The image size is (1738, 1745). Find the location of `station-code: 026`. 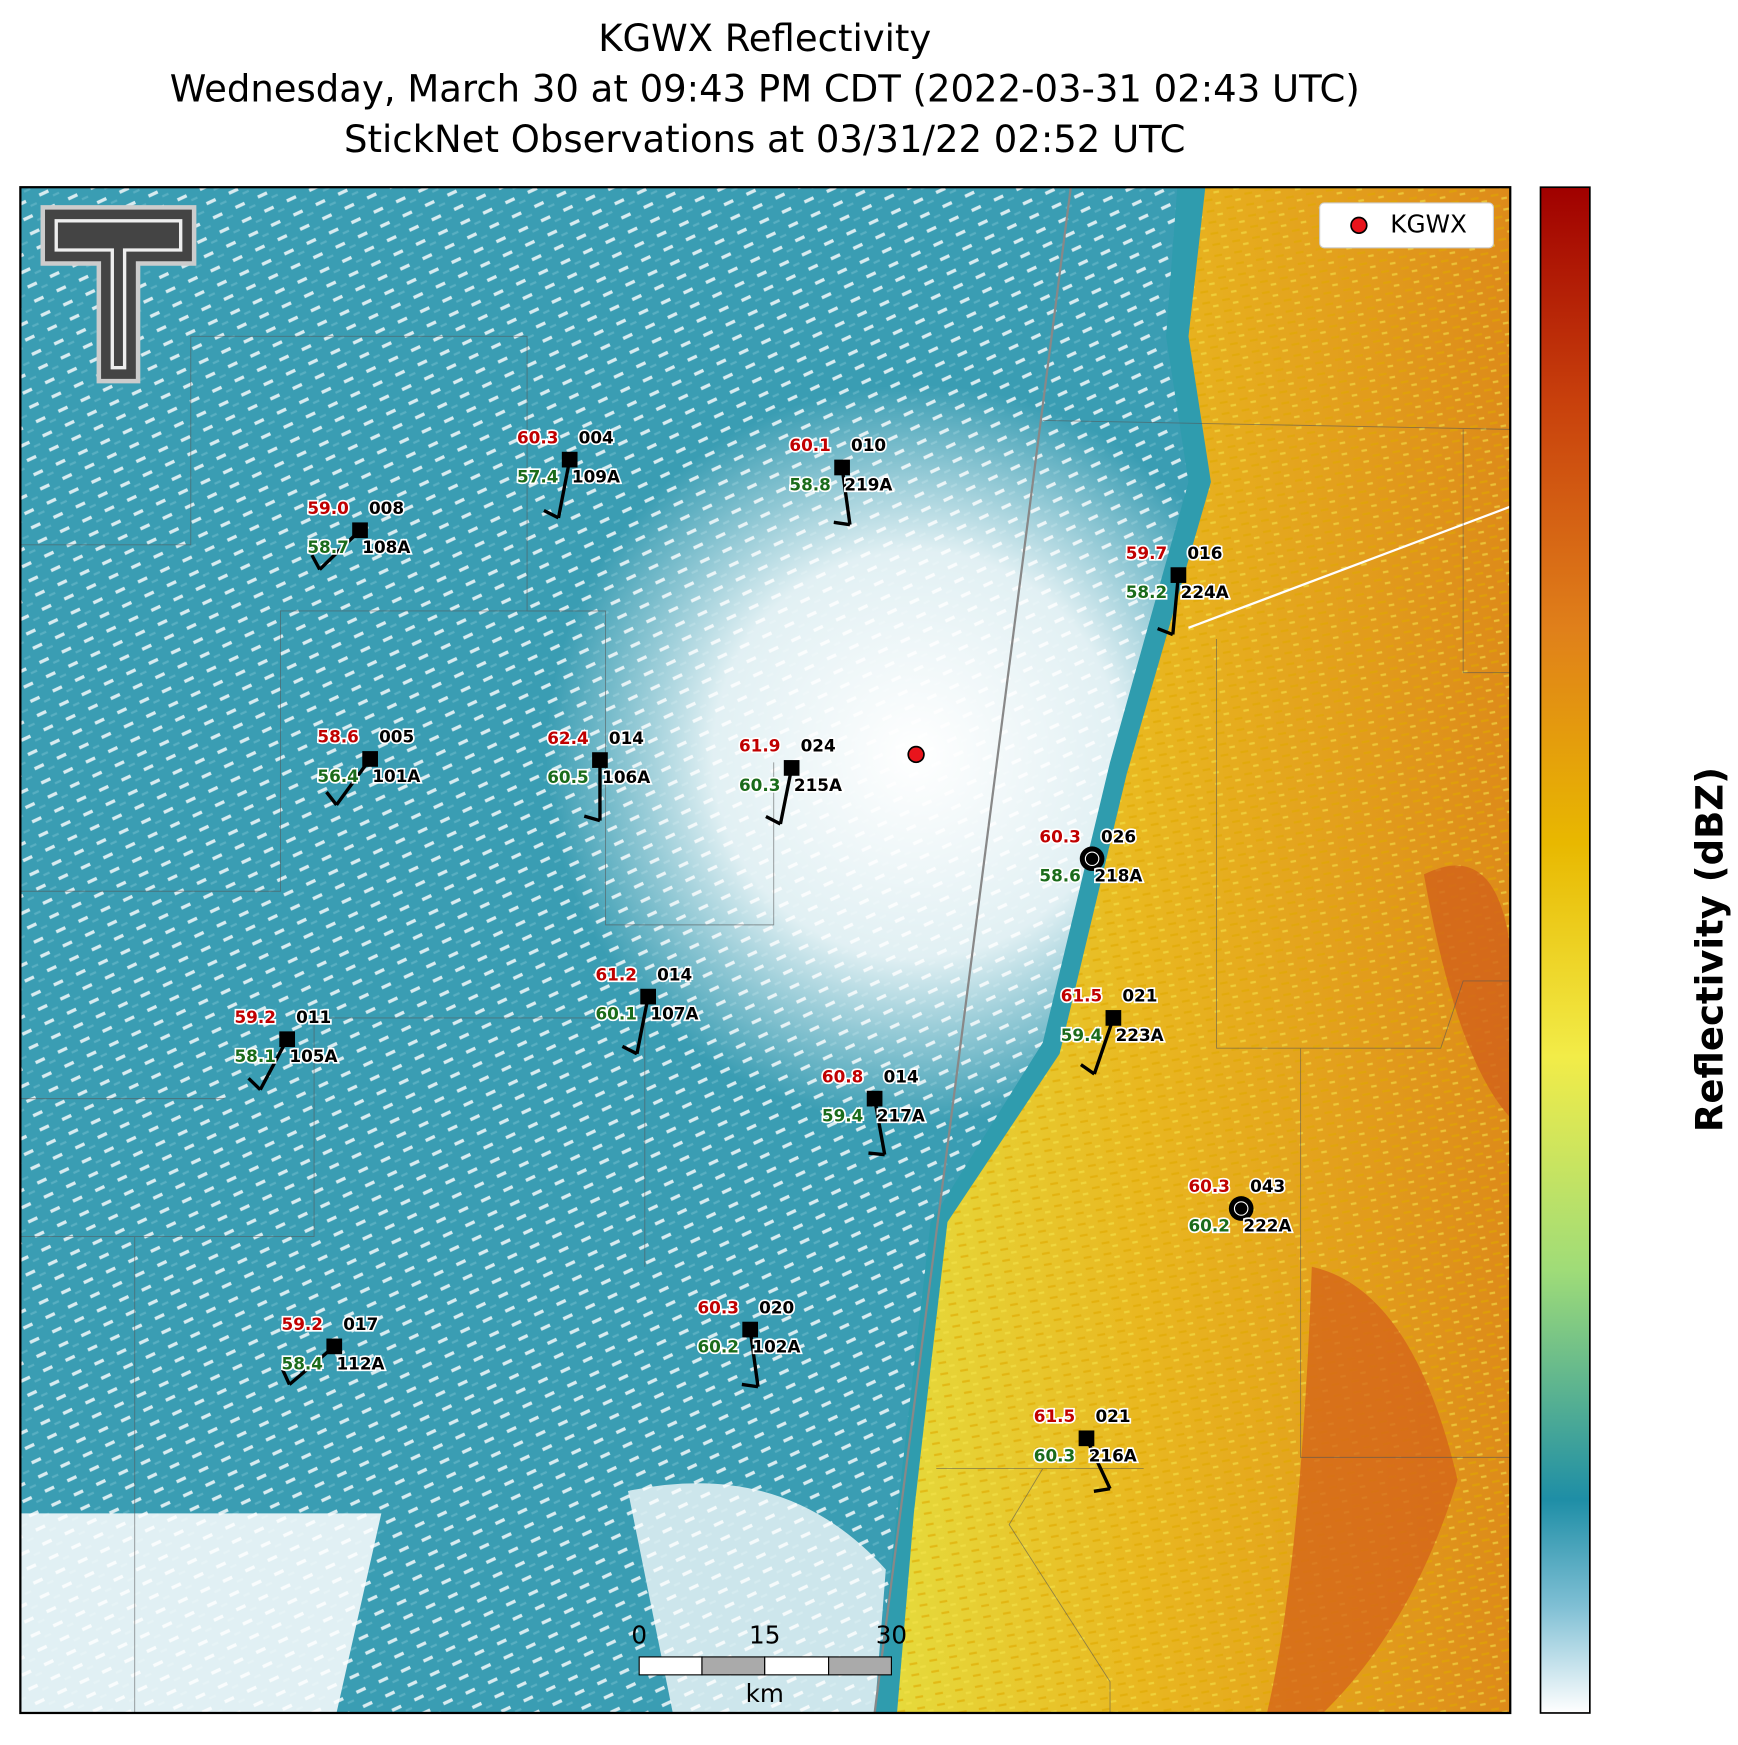

station-code: 026 is located at coordinates (1118, 836).